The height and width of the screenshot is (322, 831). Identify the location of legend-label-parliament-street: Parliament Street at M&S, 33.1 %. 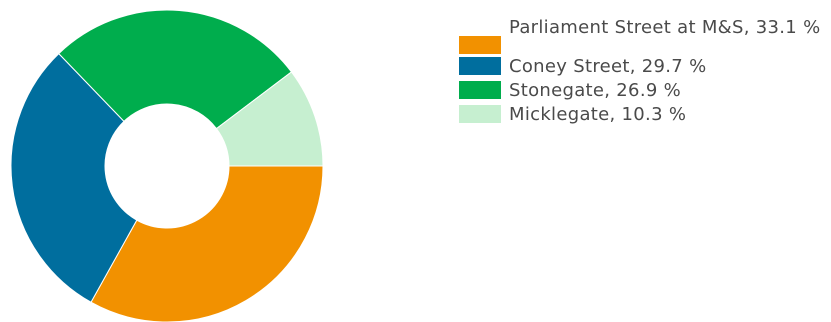
(665, 27).